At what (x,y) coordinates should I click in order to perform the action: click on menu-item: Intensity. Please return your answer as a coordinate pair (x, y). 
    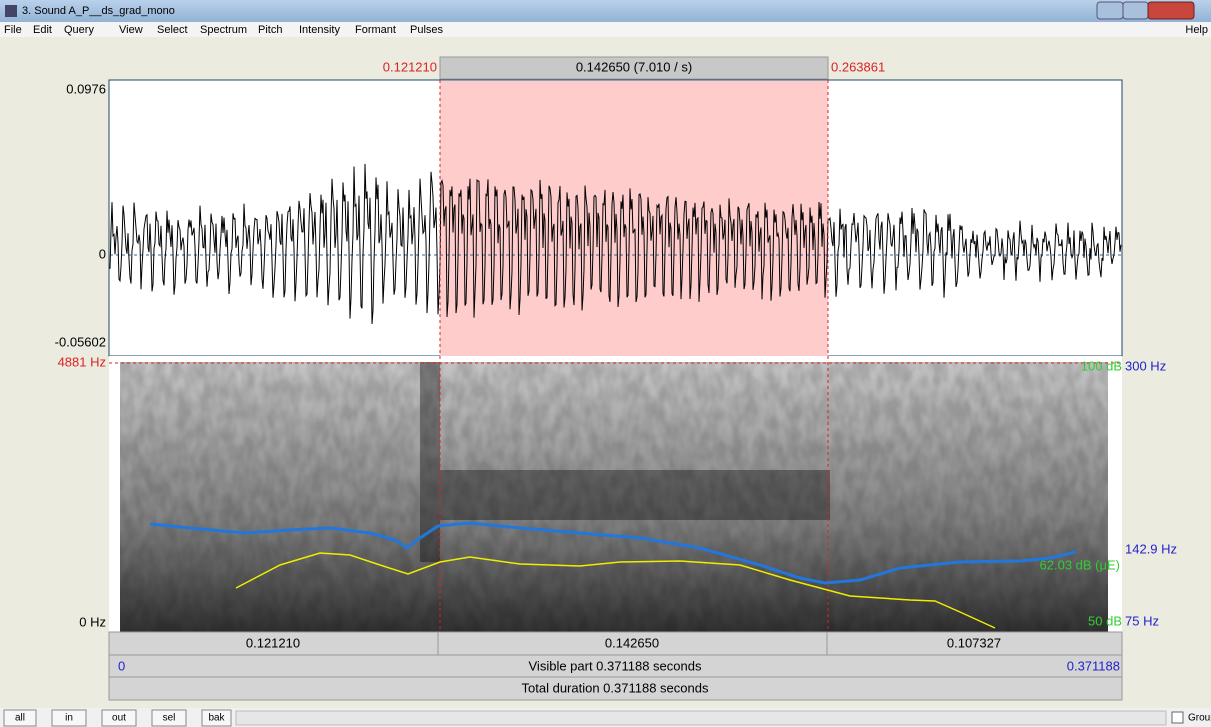
    Looking at the image, I should click on (319, 30).